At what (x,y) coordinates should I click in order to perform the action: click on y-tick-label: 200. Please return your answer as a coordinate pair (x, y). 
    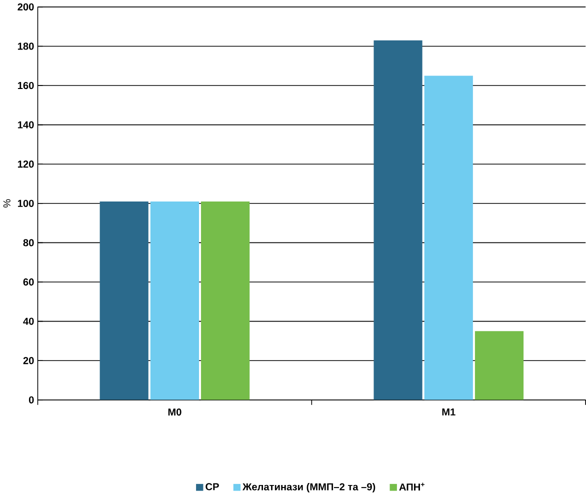
    Looking at the image, I should click on (26, 6).